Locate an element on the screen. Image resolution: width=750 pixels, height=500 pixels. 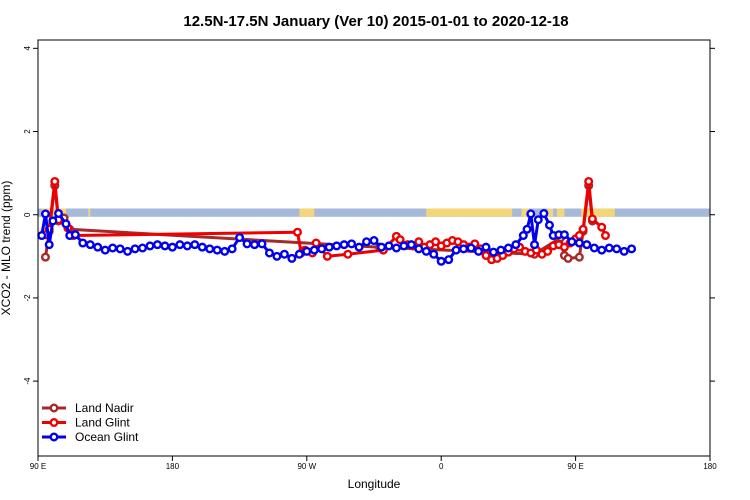
land-ocean-strip is located at coordinates (374, 212).